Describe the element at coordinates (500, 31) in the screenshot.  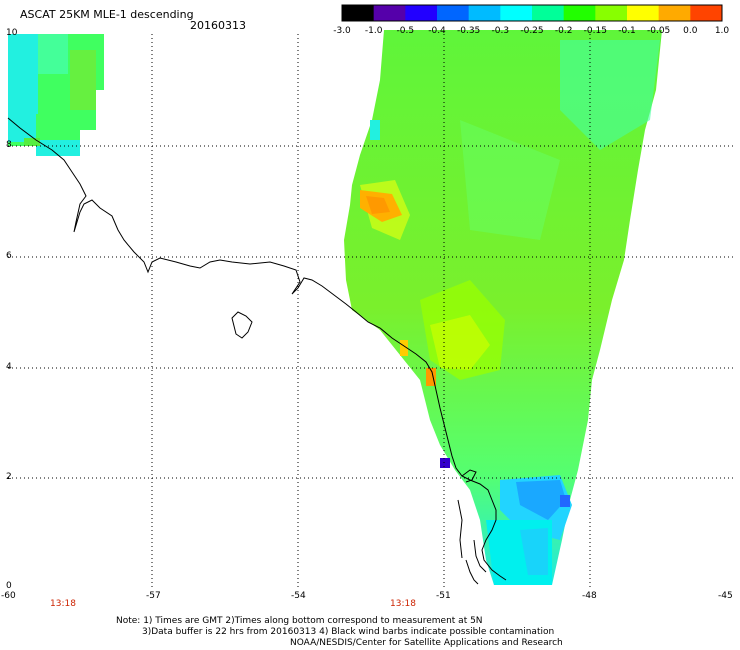
I see `colorbar-tick-label: -0.3` at that location.